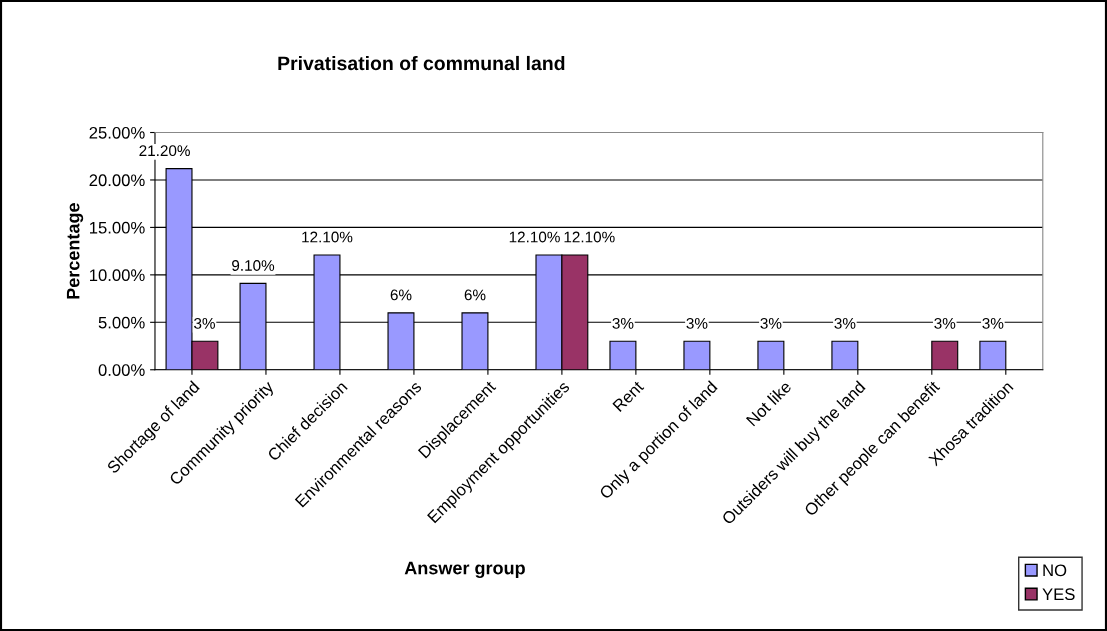 The width and height of the screenshot is (1107, 631). What do you see at coordinates (164, 151) in the screenshot?
I see `data-label: 21.20%` at bounding box center [164, 151].